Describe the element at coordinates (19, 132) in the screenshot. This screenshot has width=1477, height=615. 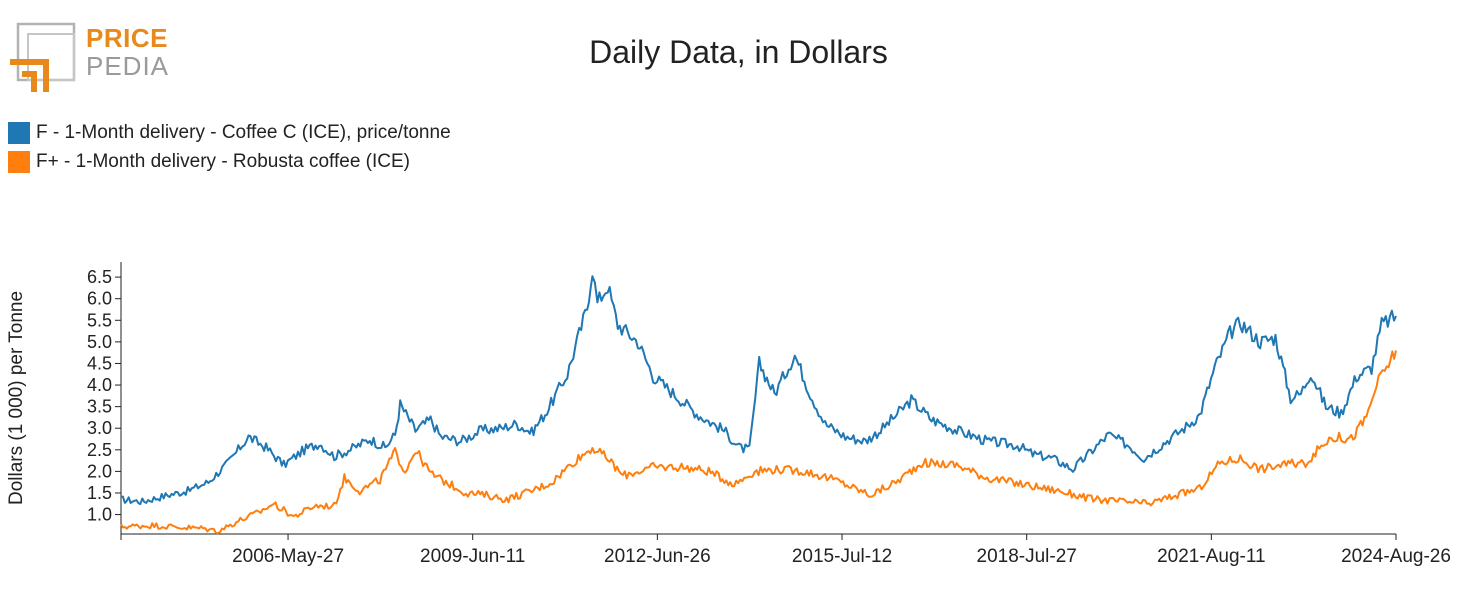
I see `legend-swatch-coffee-c` at that location.